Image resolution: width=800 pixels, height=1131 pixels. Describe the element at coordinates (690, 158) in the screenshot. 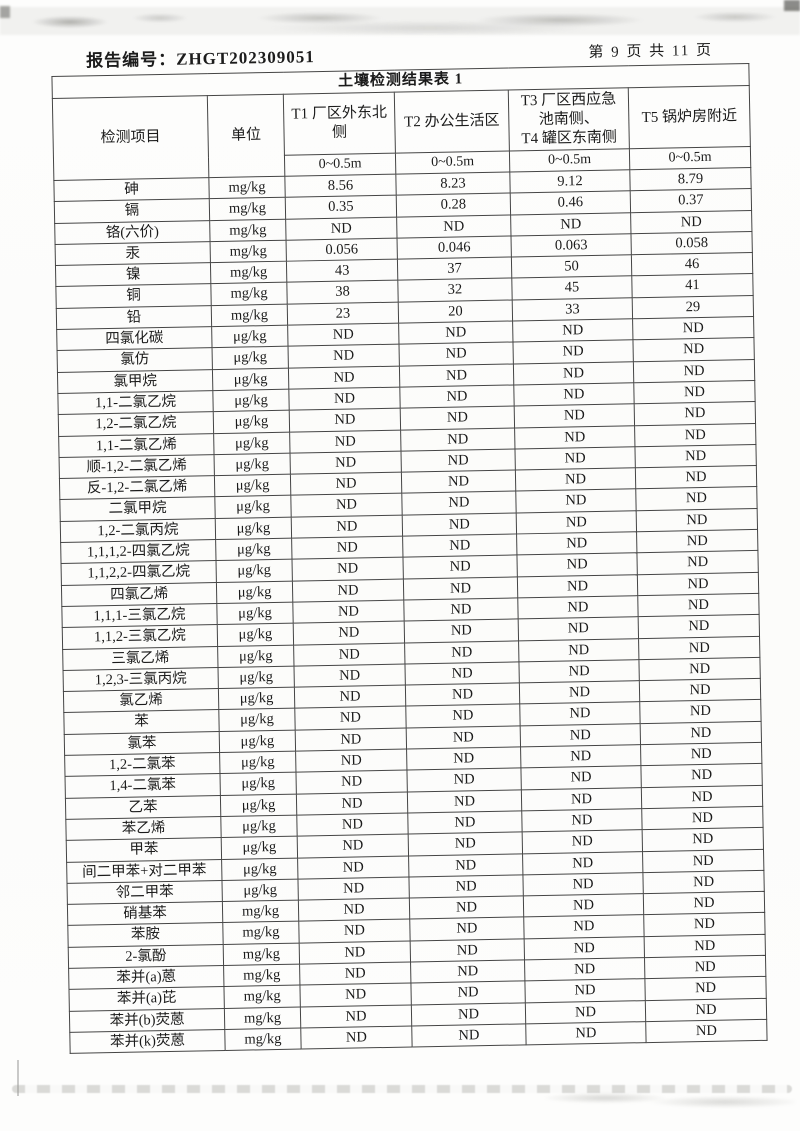

I see `depth-t5: 0~0.5m` at that location.